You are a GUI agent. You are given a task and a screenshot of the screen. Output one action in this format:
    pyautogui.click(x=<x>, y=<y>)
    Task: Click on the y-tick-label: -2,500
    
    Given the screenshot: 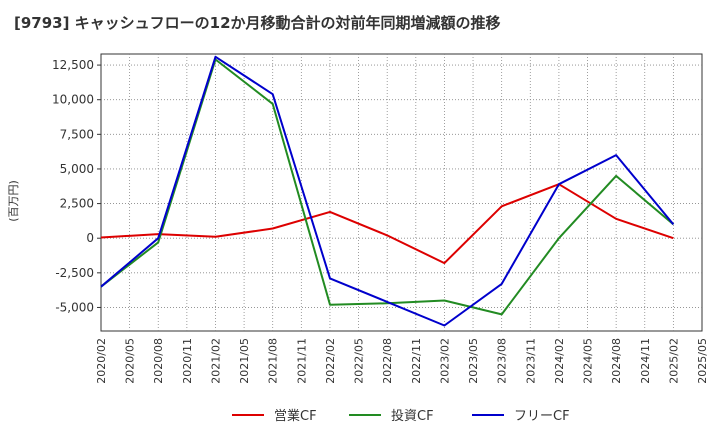 What is the action you would take?
    pyautogui.click(x=74, y=273)
    